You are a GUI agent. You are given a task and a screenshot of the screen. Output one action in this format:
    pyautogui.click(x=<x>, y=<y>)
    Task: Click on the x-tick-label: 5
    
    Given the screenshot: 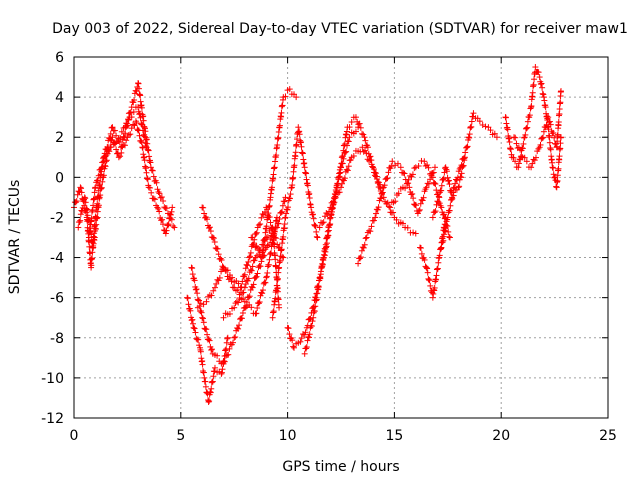 What is the action you would take?
    pyautogui.click(x=180, y=436)
    